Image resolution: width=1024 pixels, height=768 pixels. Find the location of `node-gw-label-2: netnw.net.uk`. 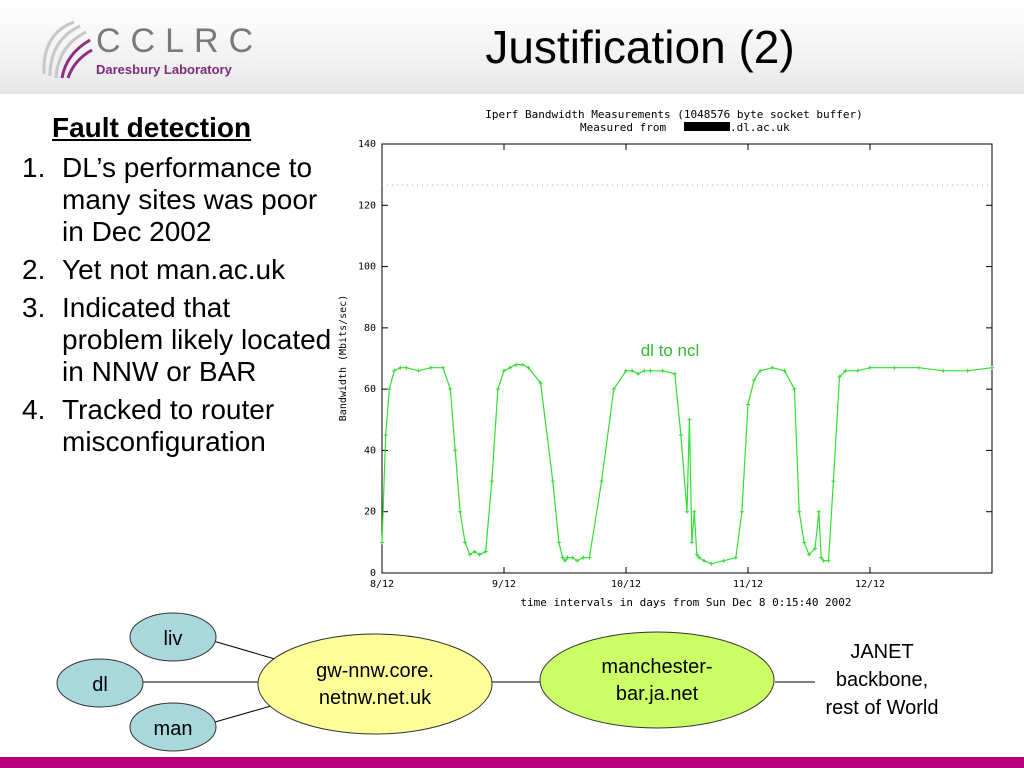

node-gw-label-2: netnw.net.uk is located at coordinates (375, 698).